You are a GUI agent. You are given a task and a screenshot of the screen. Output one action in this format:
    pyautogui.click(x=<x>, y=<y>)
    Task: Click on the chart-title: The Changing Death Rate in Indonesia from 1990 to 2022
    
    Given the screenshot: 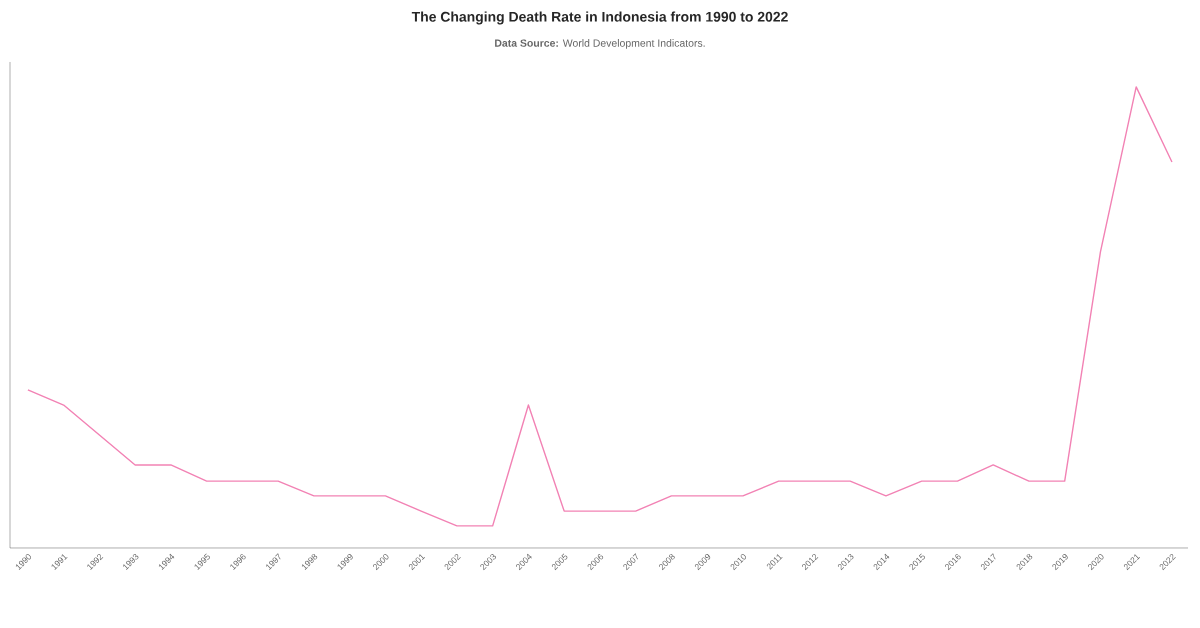 What is the action you would take?
    pyautogui.click(x=599, y=18)
    